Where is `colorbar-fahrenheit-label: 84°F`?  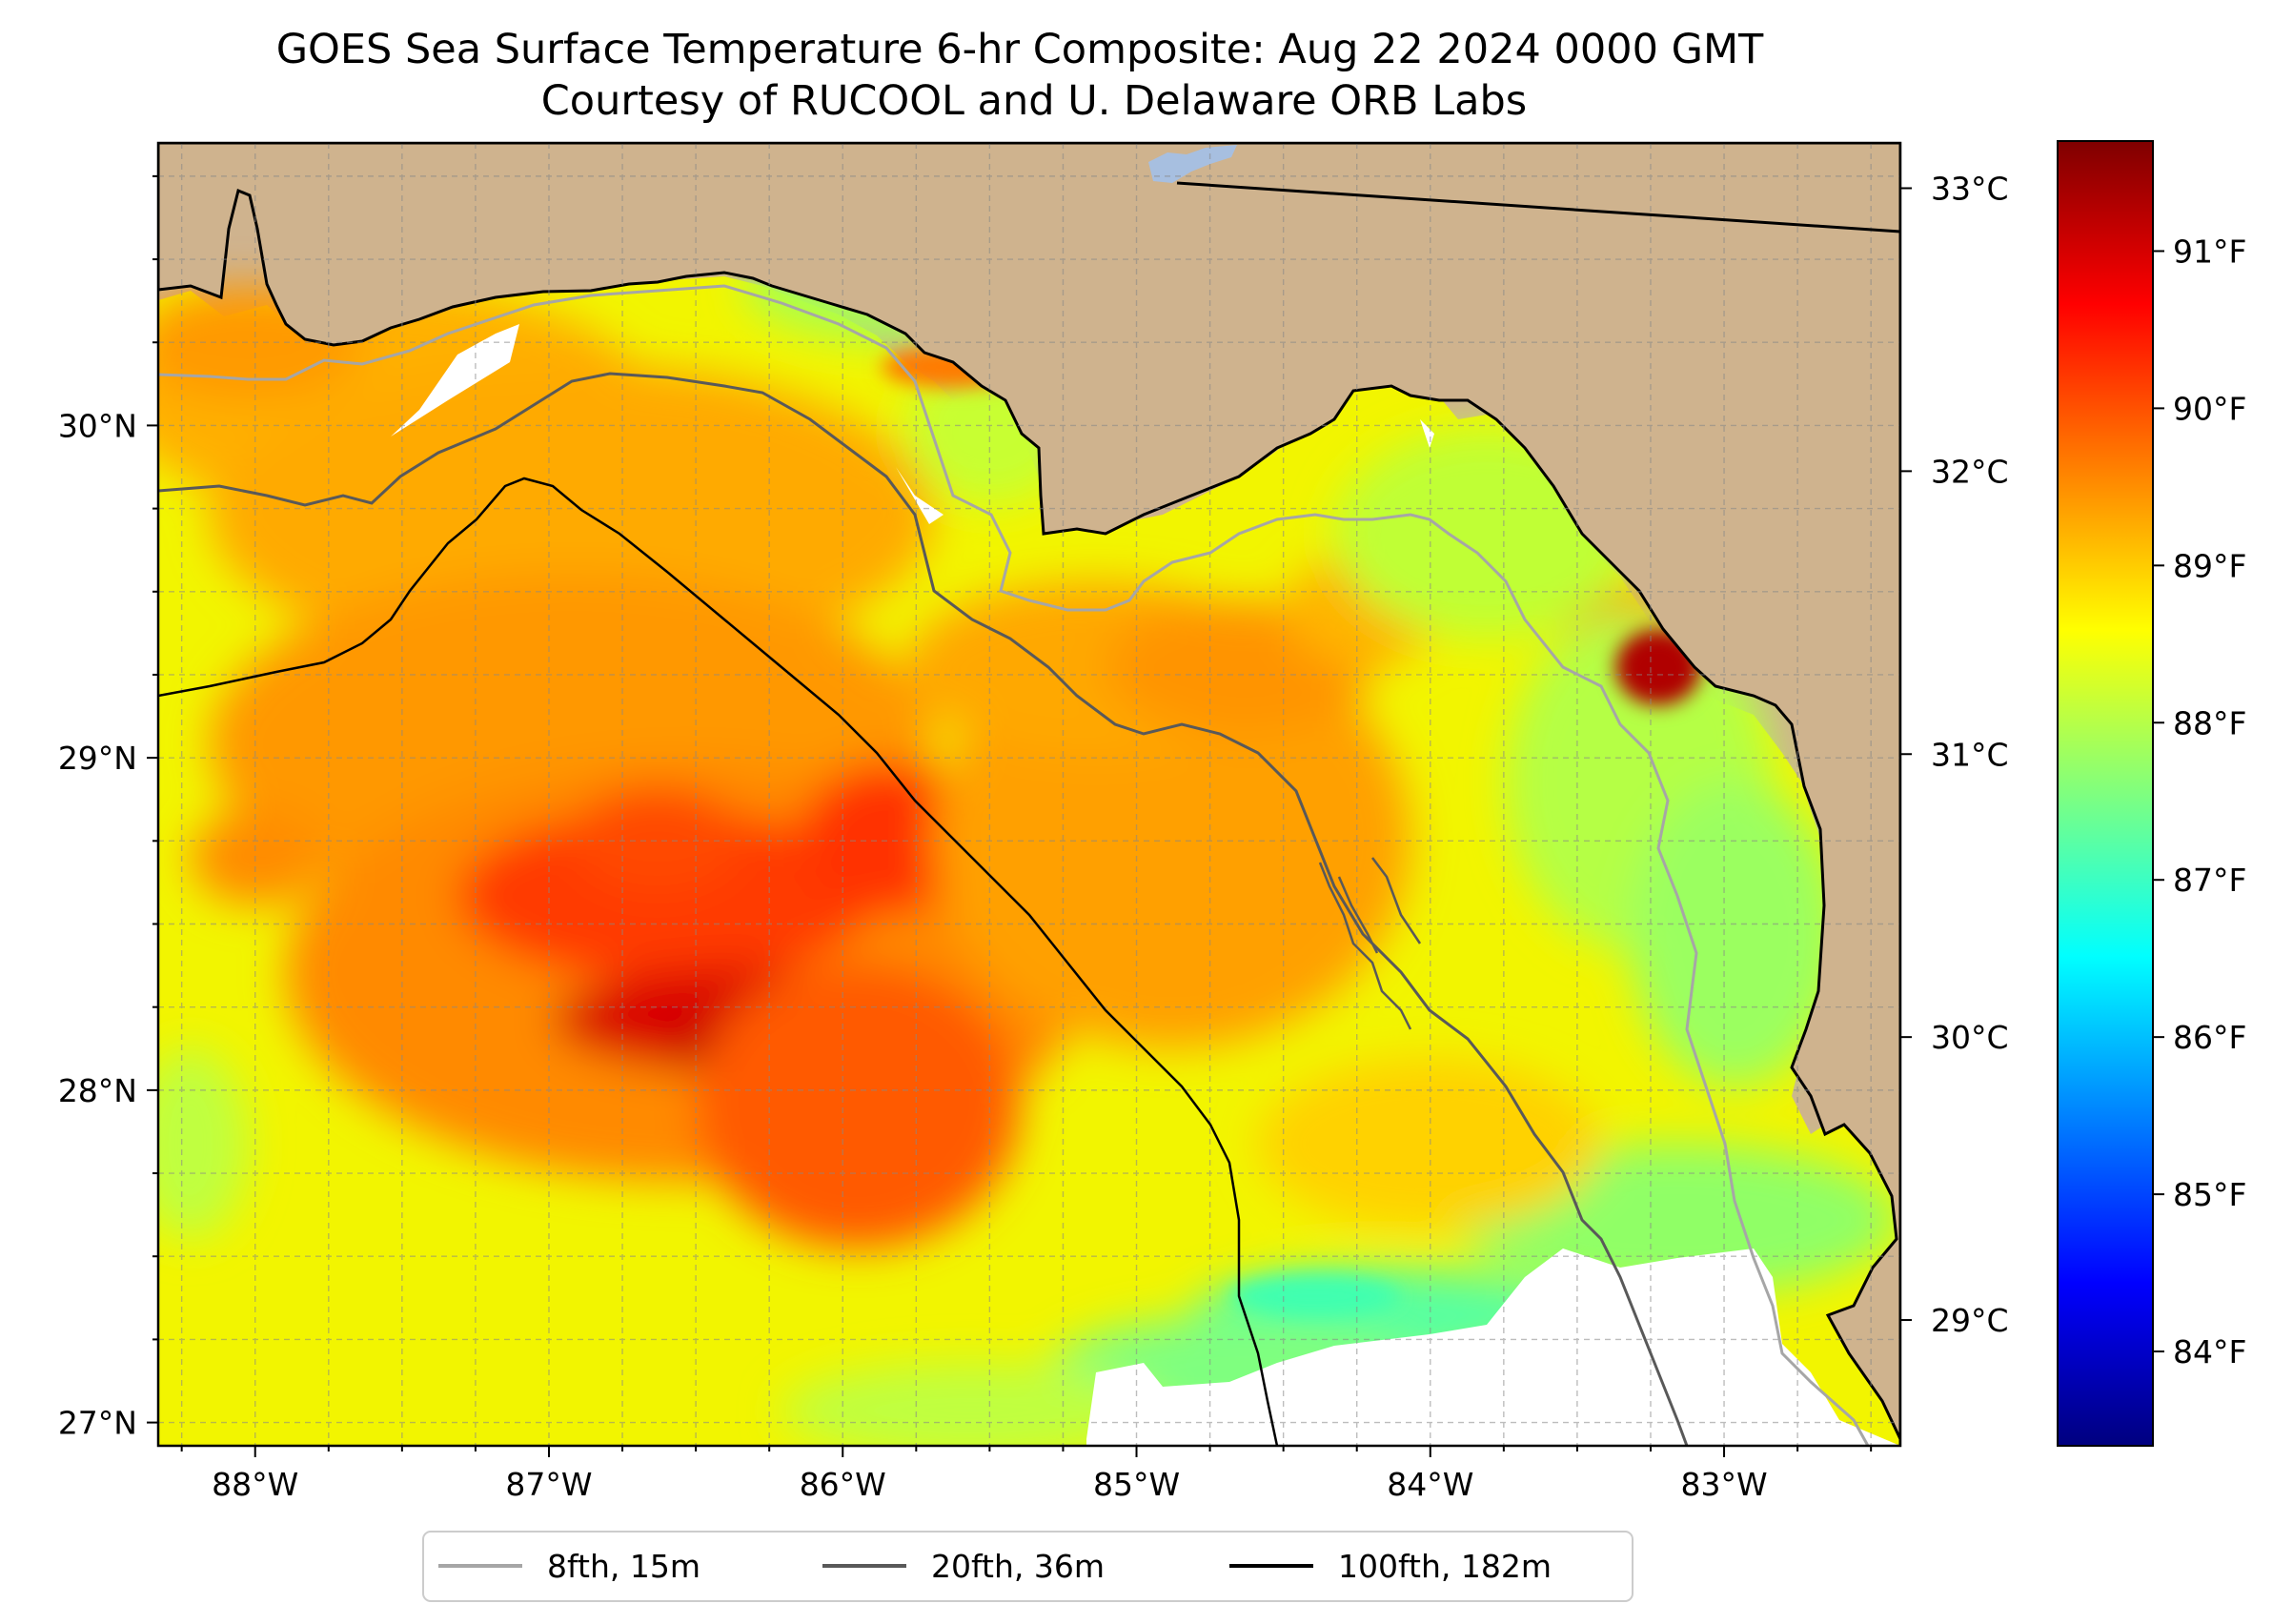 colorbar-fahrenheit-label: 84°F is located at coordinates (2209, 1351).